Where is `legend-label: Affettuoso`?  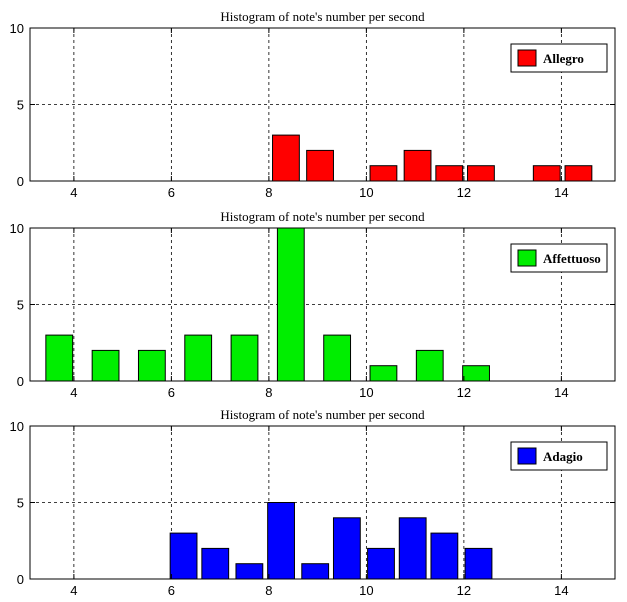 legend-label: Affettuoso is located at coordinates (572, 258).